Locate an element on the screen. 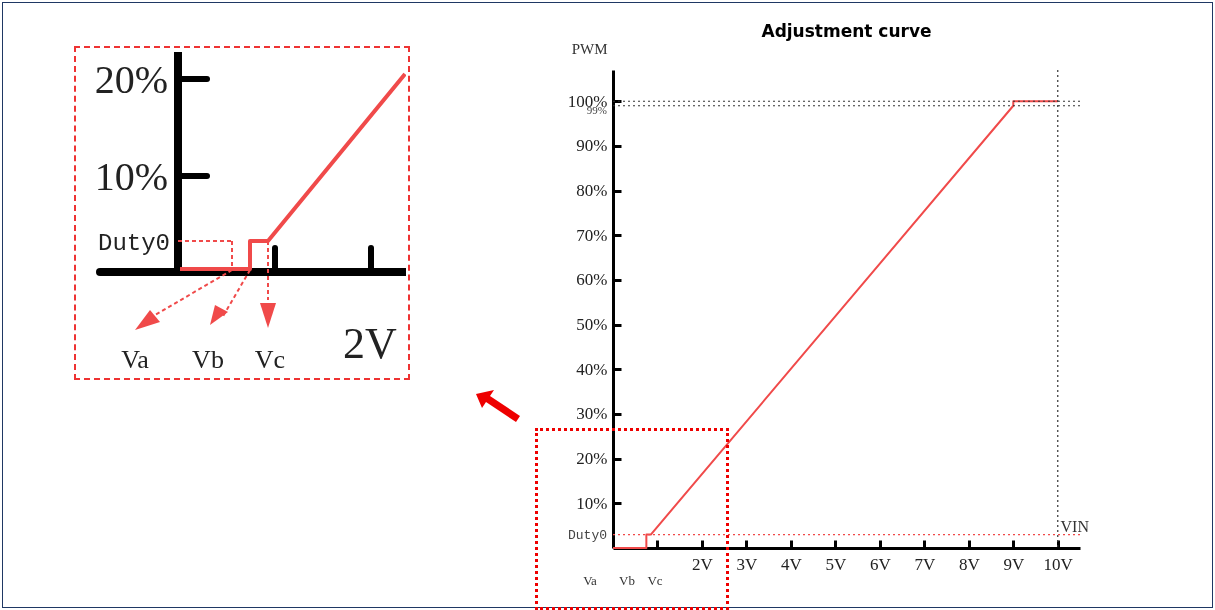 The width and height of the screenshot is (1215, 610). y-tick-label: 70% is located at coordinates (592, 235).